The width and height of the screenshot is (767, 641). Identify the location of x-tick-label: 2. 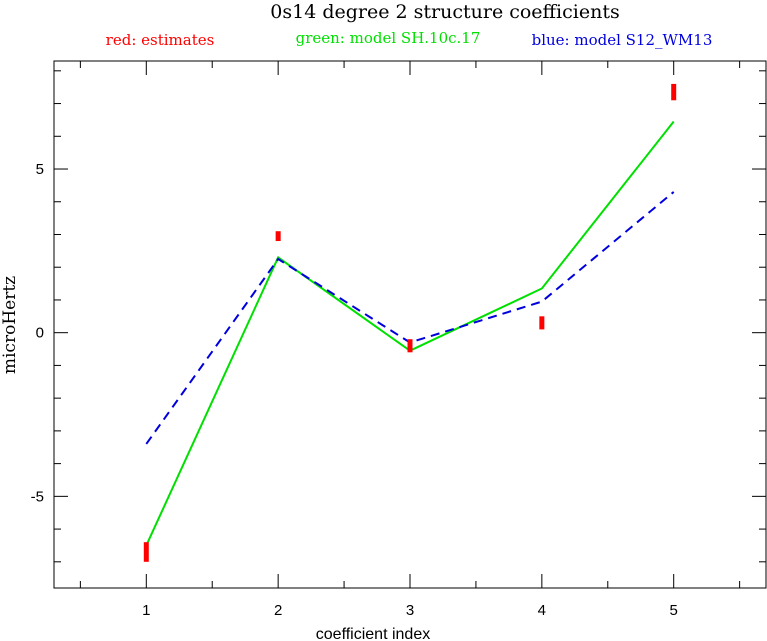
(278, 610).